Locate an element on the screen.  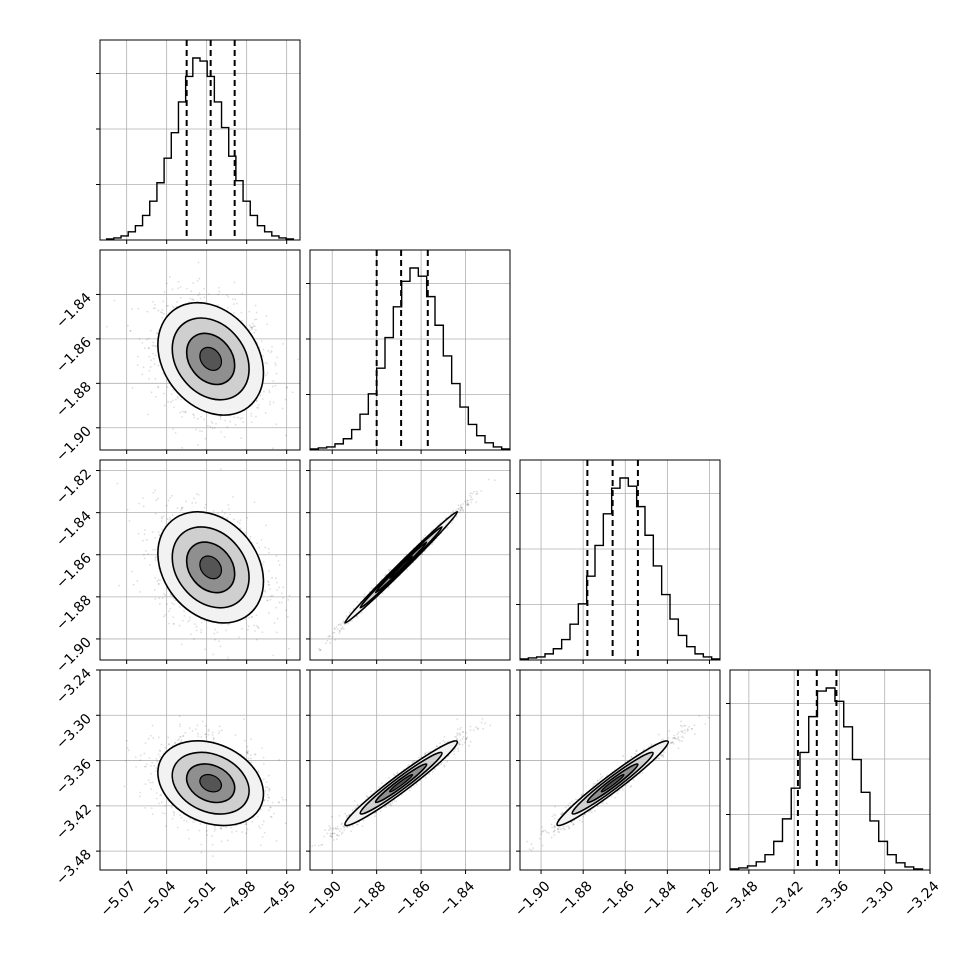
panel-3-2: −1.90 −1.88 −1.86 −1.84 −1.82 is located at coordinates (617, 794).